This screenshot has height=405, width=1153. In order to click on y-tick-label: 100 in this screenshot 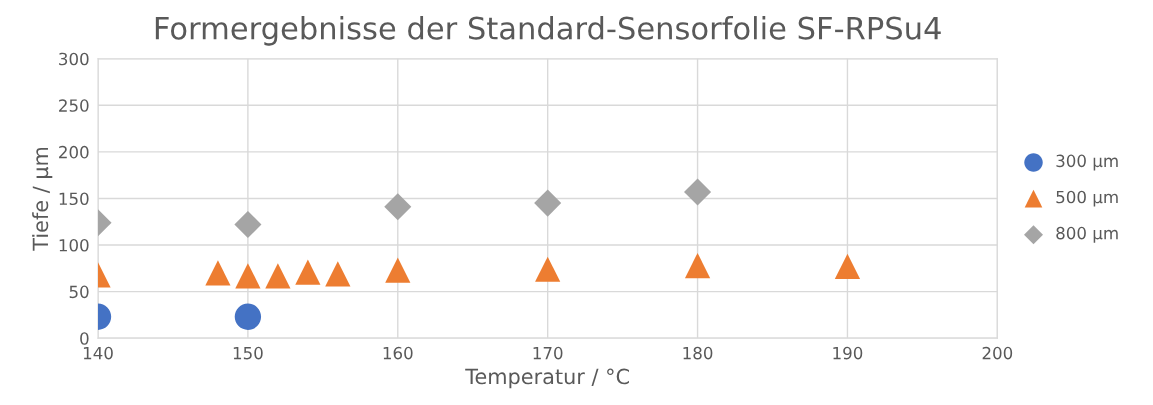, I will do `click(74, 245)`.